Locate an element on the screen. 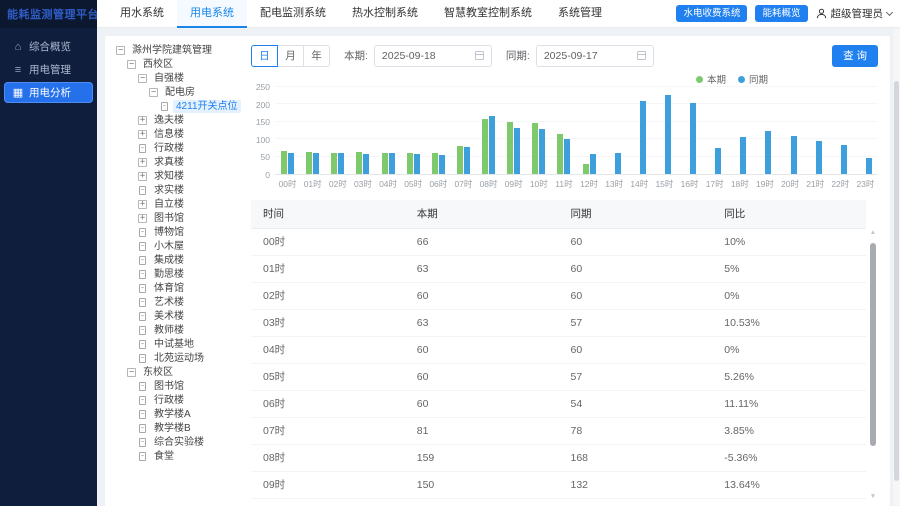  table-cell: 00时 is located at coordinates (328, 242).